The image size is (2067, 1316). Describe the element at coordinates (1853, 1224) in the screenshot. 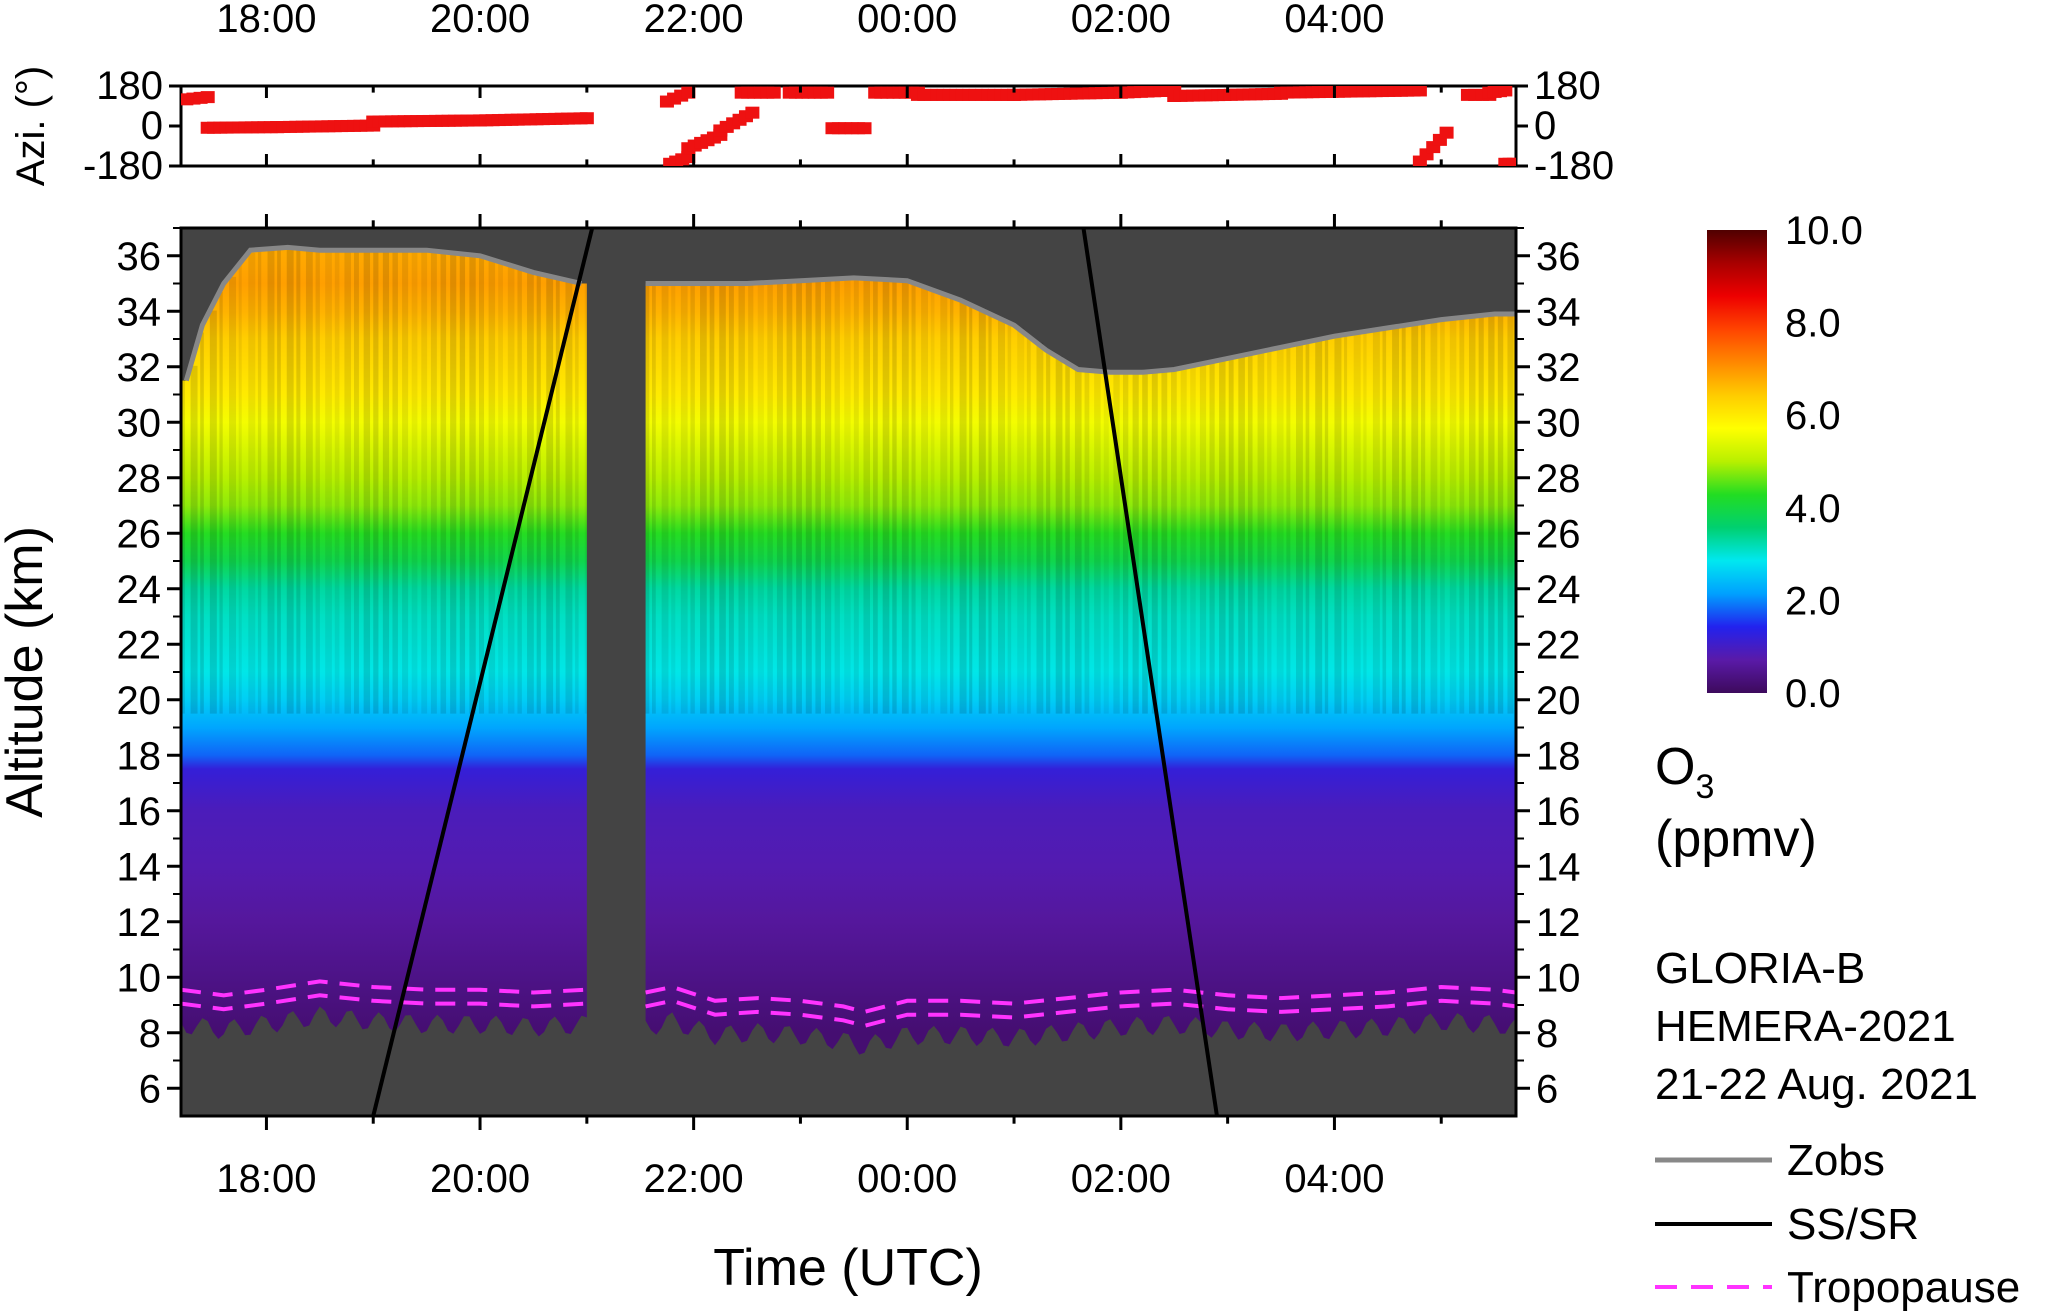

I see `legend-ss-sr-label: SS/SR` at that location.